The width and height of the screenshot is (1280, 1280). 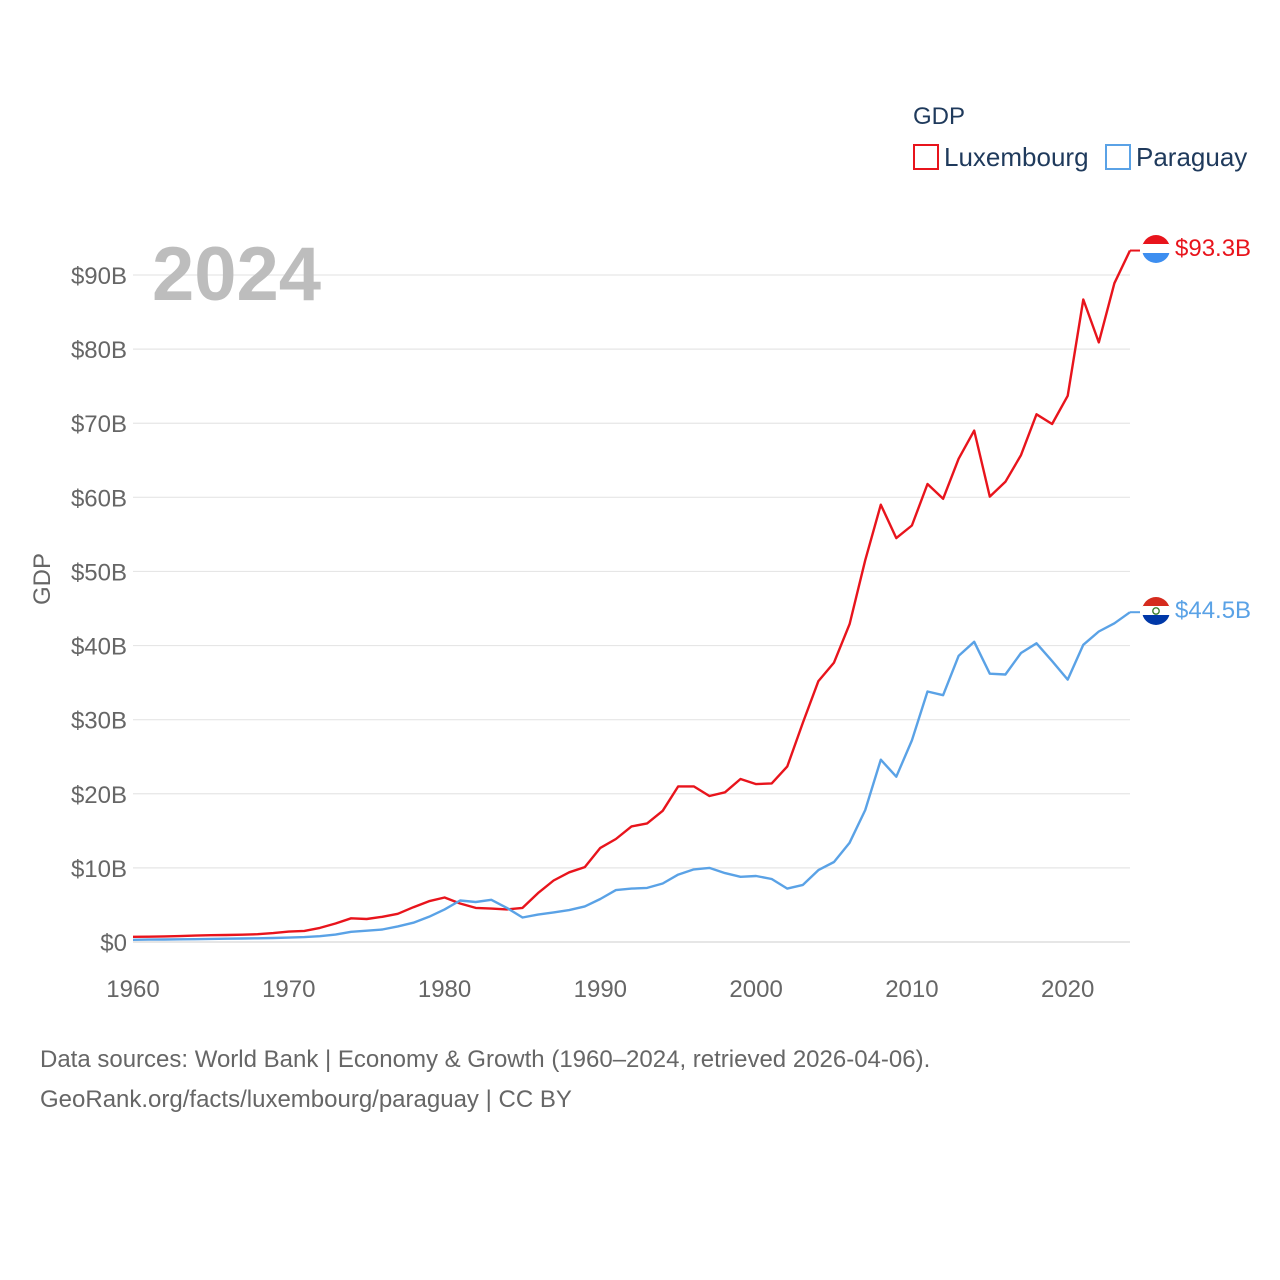 I want to click on y-tick-label: $90B, so click(x=99, y=276).